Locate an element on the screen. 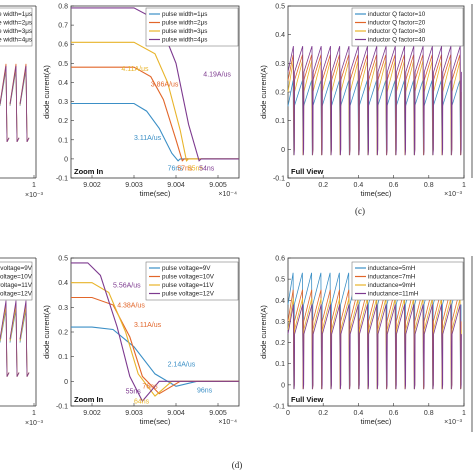  annotation-label: 3.11A/us is located at coordinates (148, 138).